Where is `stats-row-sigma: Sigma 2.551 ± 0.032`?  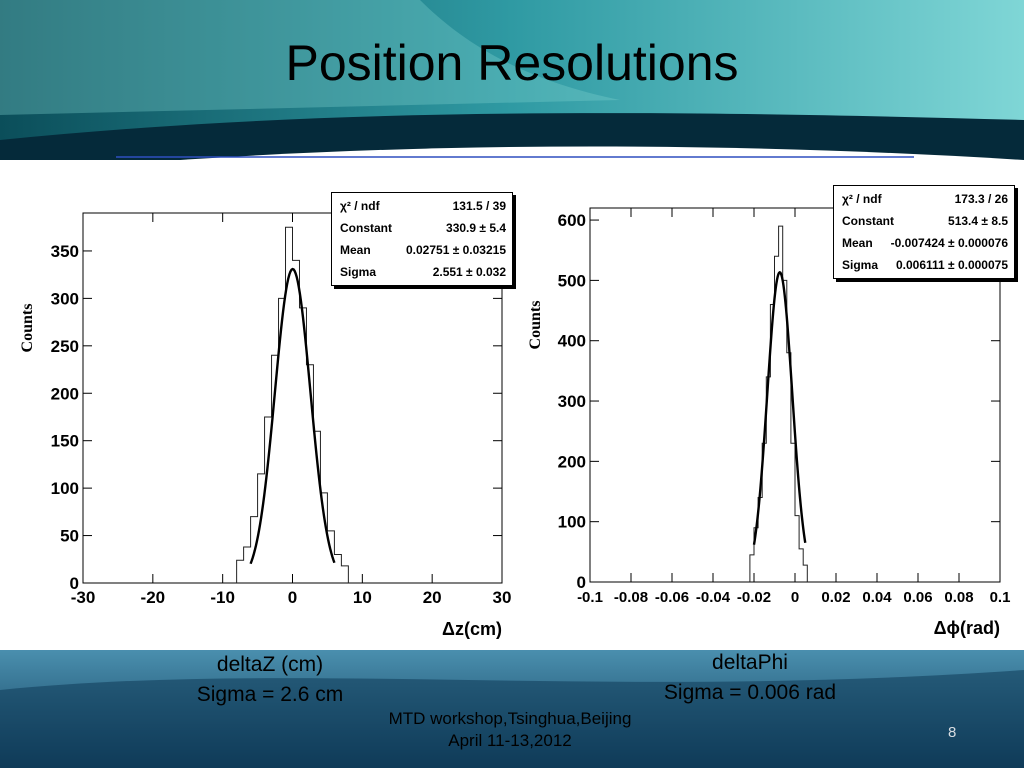
stats-row-sigma: Sigma 2.551 ± 0.032 is located at coordinates (422, 272).